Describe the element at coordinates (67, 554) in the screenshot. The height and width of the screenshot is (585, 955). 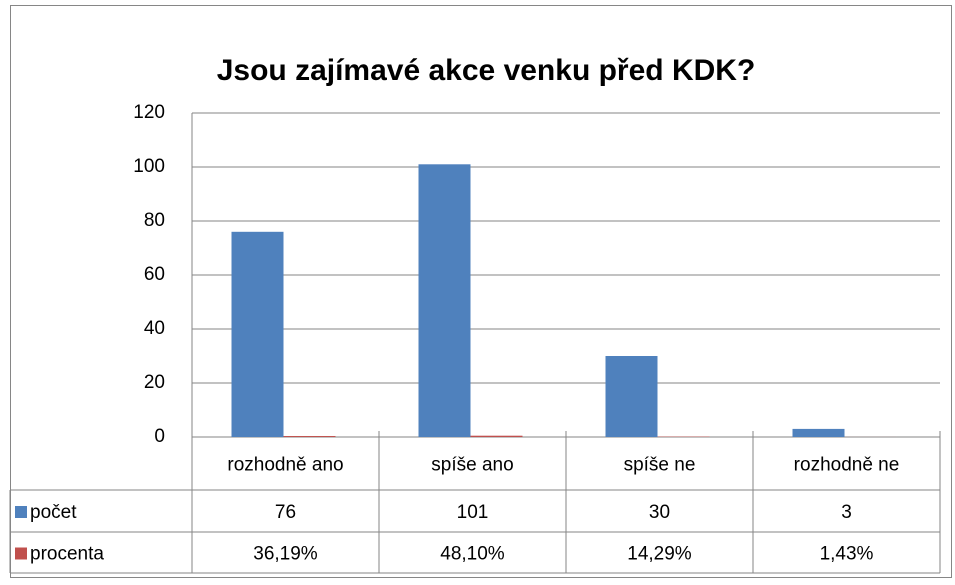
I see `legend-label: procenta` at that location.